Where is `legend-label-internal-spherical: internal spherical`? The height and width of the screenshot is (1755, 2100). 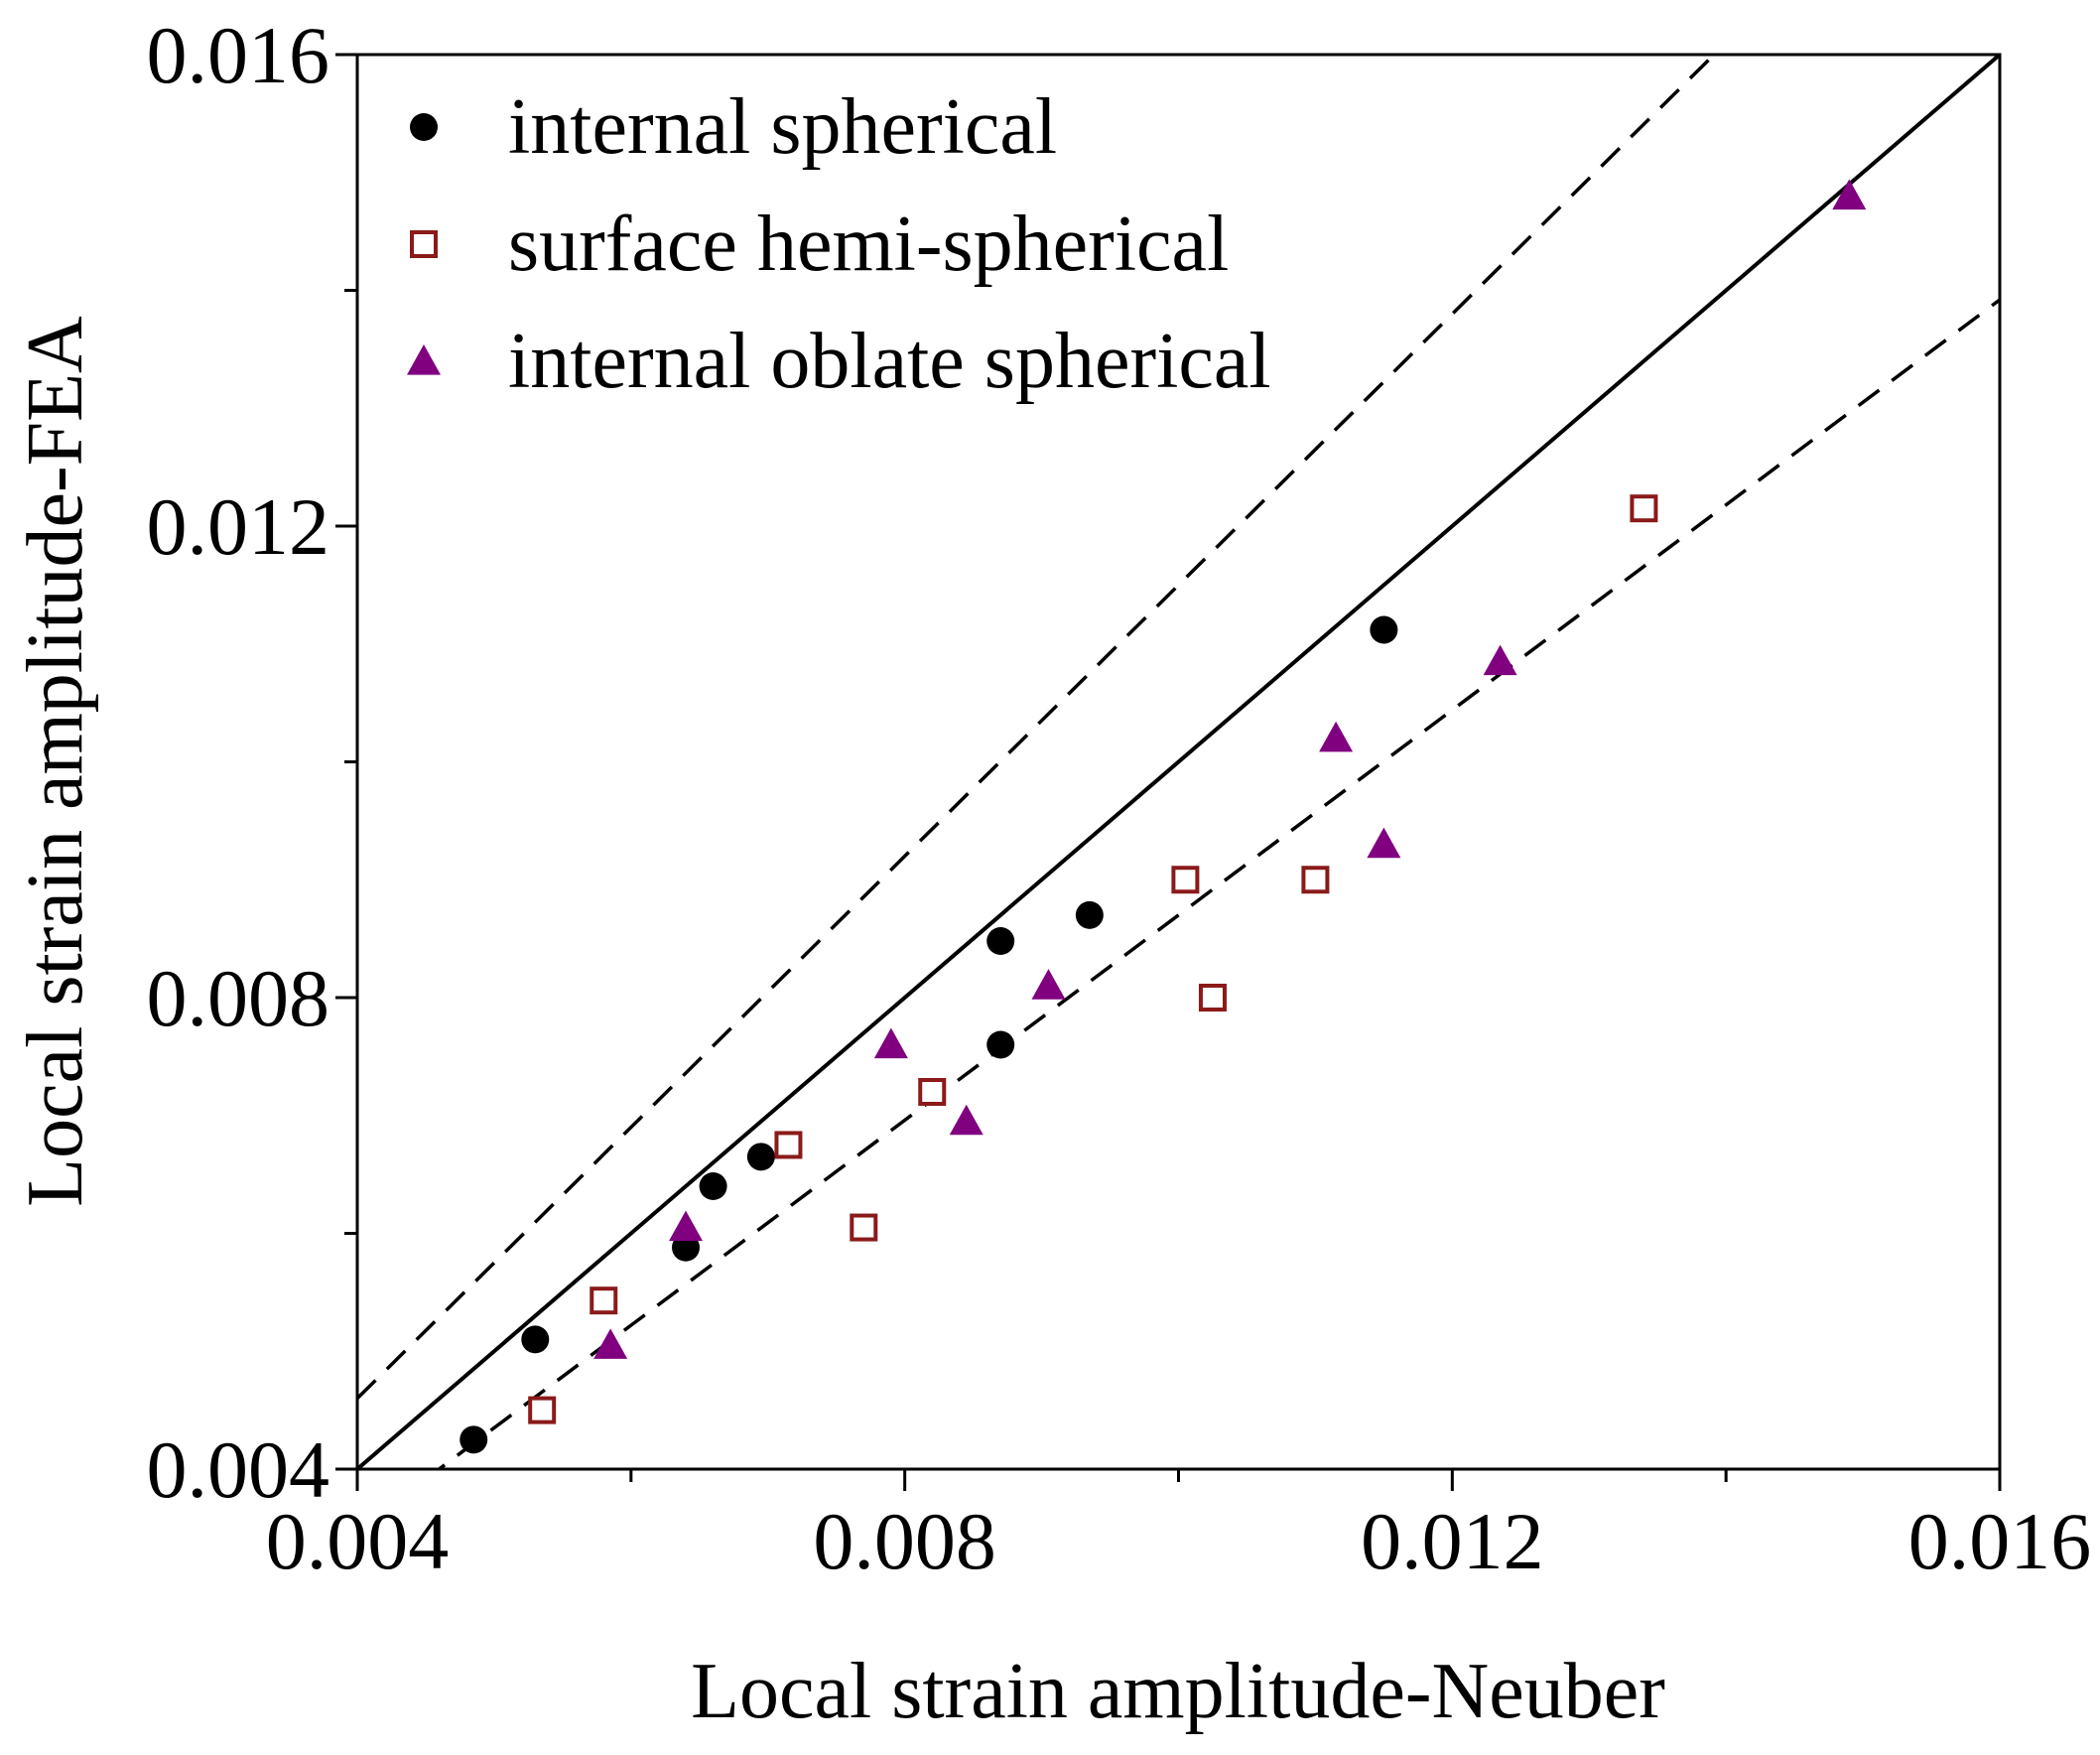
legend-label-internal-spherical: internal spherical is located at coordinates (782, 127).